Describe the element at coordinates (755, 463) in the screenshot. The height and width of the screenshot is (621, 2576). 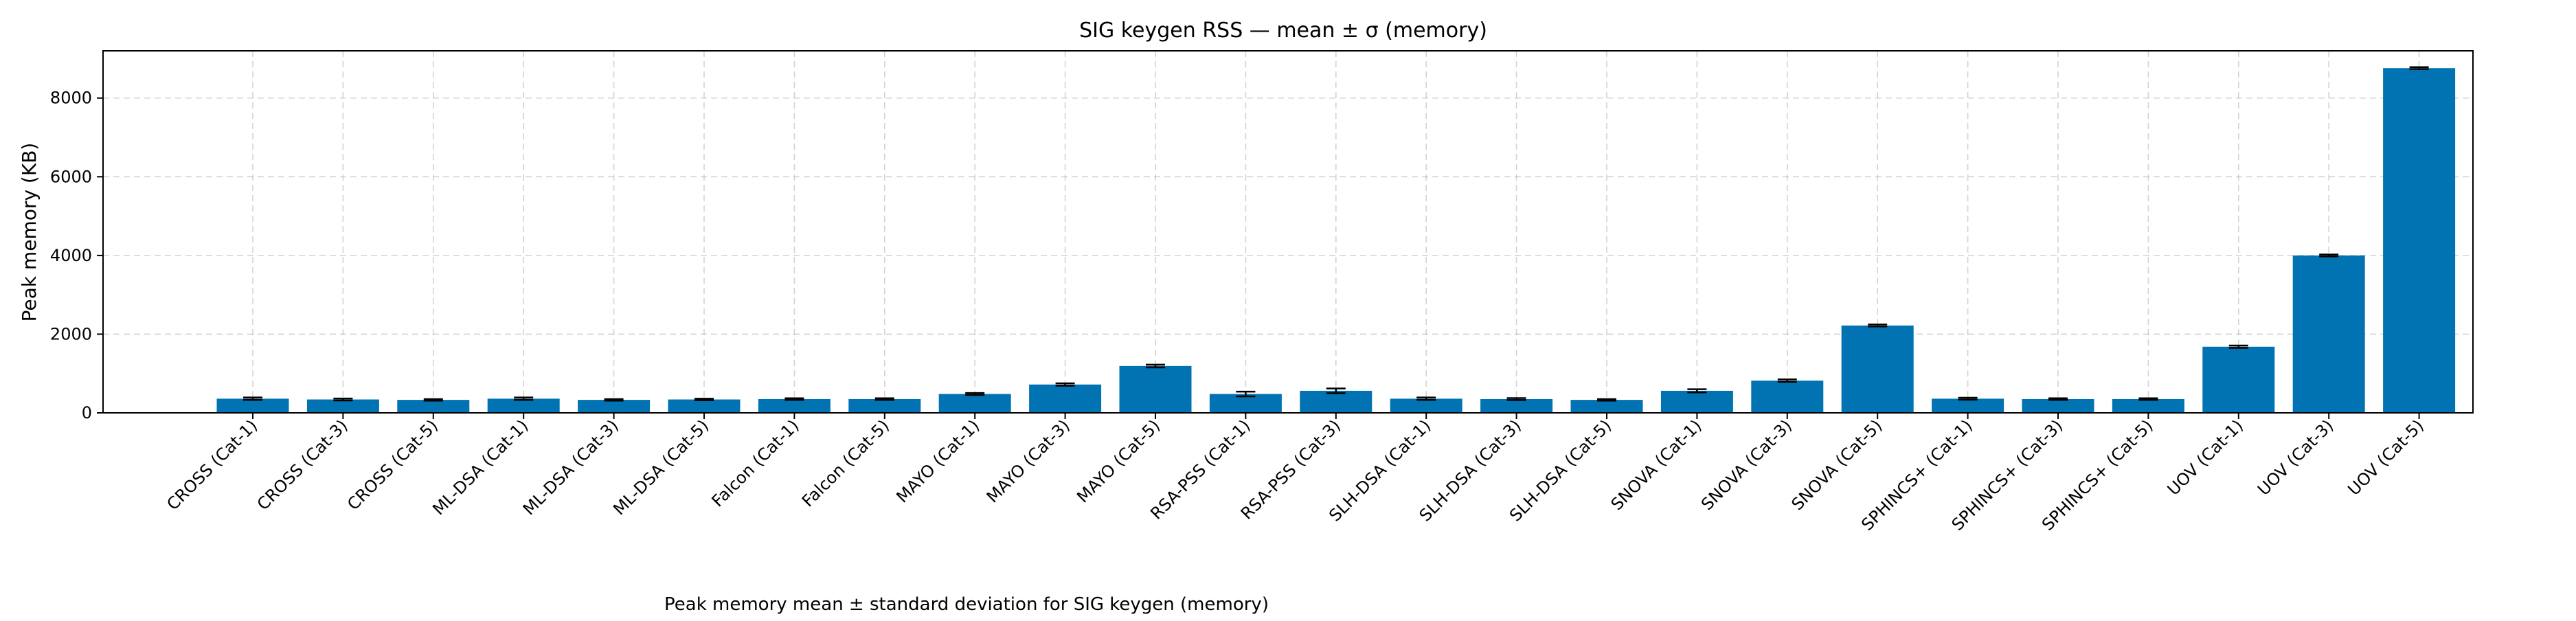
I see `x-tick-label: Falcon (Cat-1)` at that location.